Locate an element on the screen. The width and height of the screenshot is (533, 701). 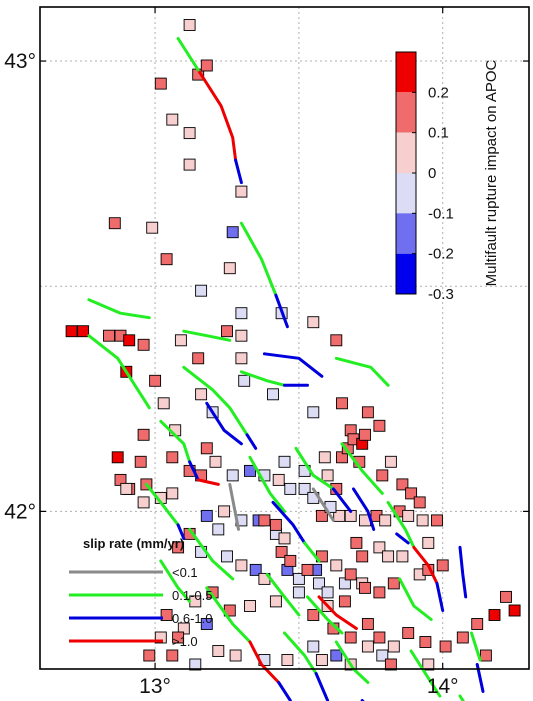
x-tick-label: 13° is located at coordinates (155, 686).